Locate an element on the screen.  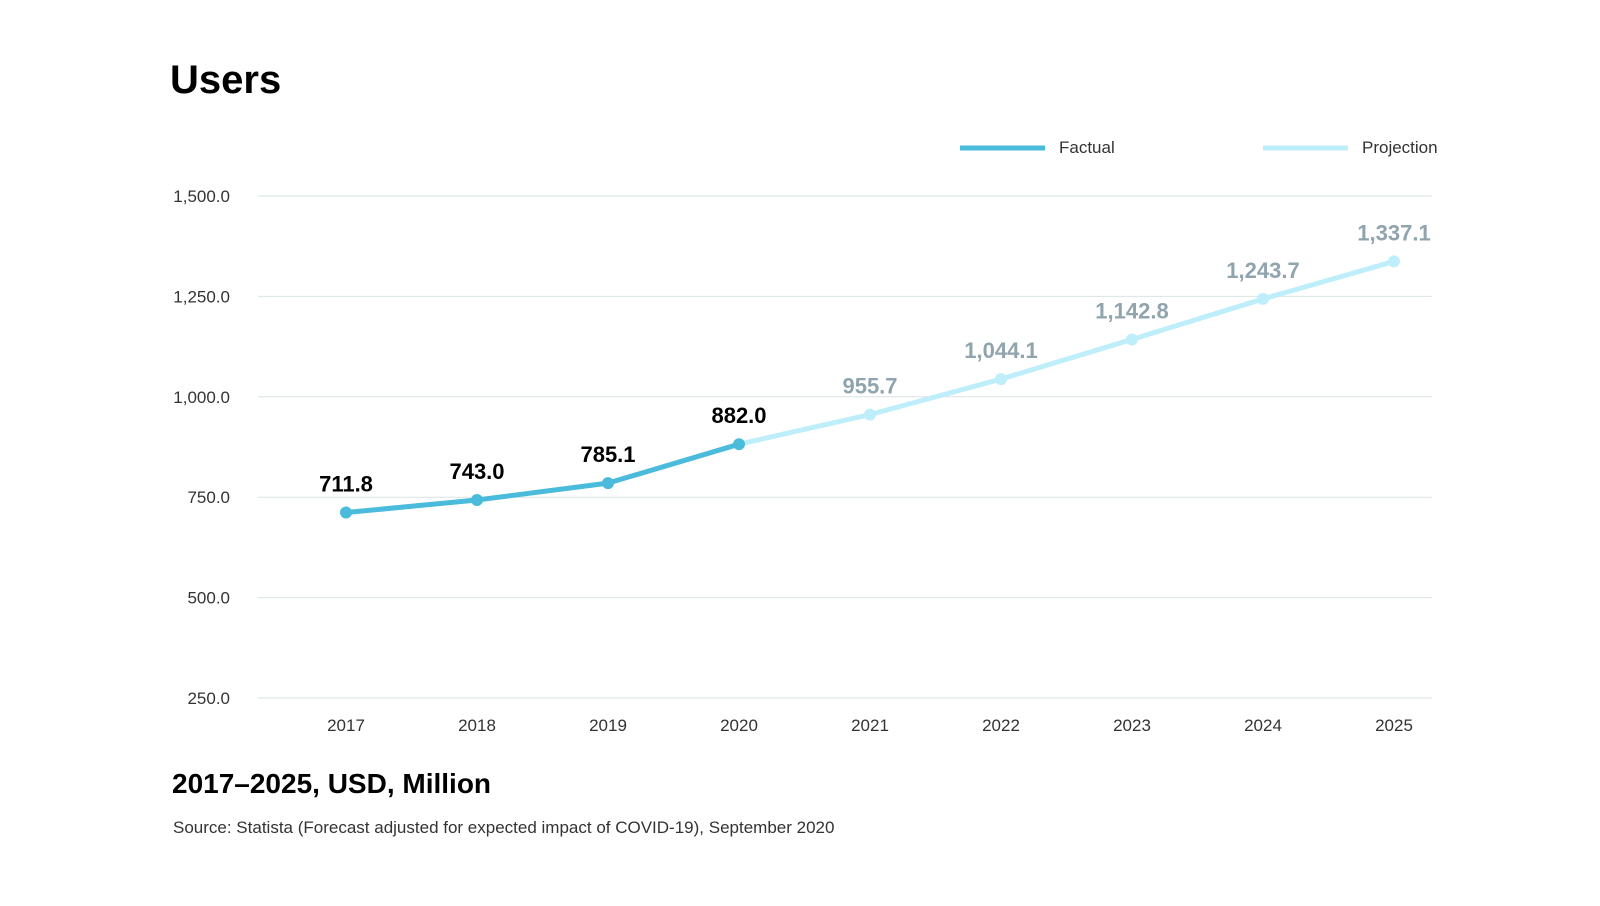
x-tick-label: 2018 is located at coordinates (477, 725).